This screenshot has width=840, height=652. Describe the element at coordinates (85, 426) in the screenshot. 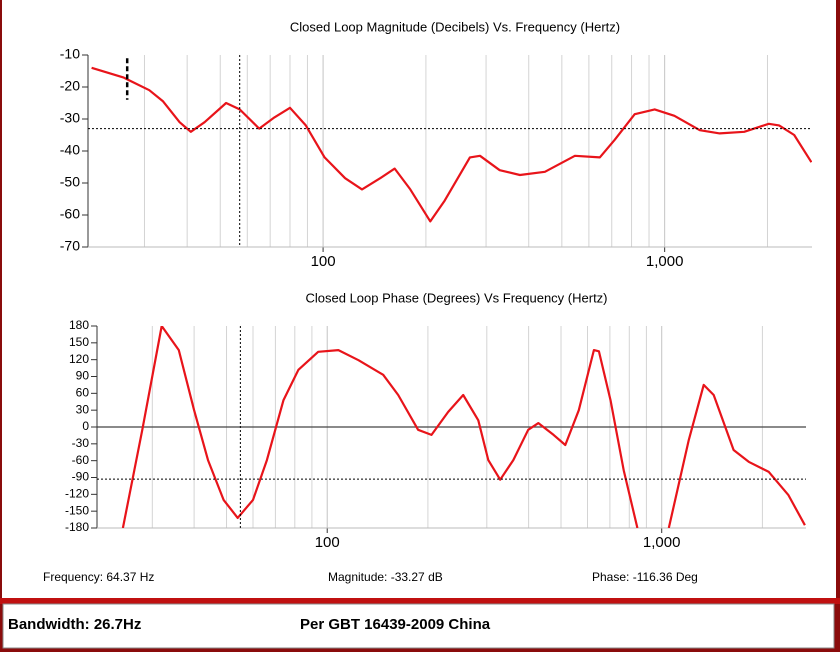

I see `y-tick-label: 0` at that location.